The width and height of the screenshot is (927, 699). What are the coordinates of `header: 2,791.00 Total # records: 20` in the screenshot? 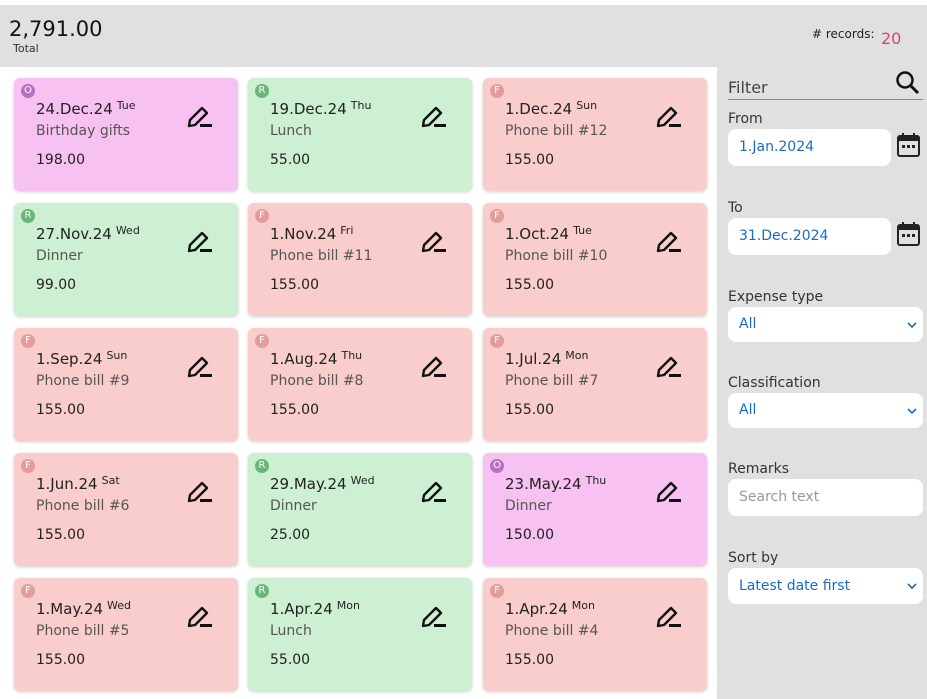 It's located at (463, 36).